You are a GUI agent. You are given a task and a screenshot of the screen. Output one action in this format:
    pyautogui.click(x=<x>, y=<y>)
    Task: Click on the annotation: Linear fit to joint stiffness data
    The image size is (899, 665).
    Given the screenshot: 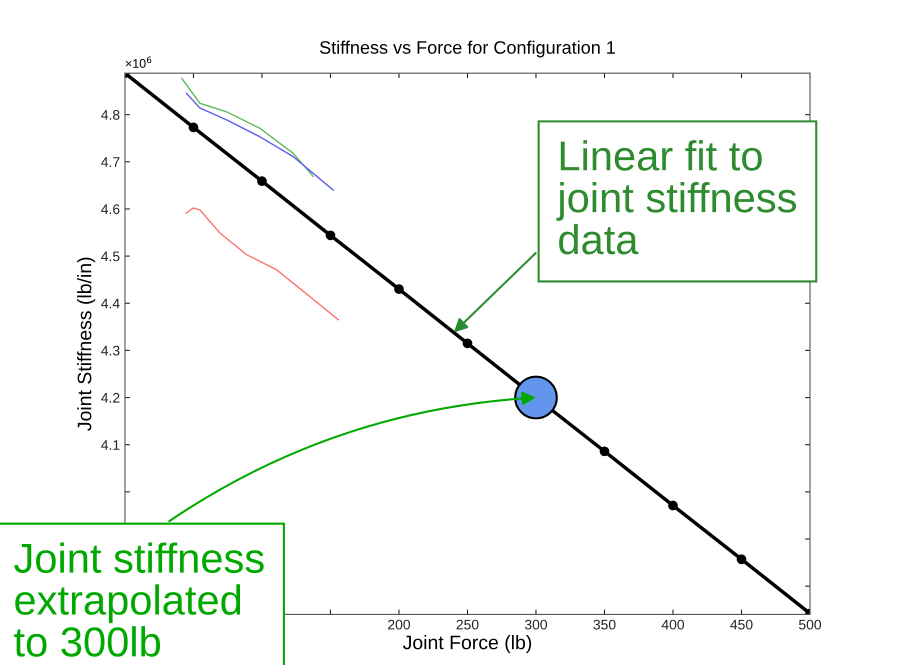 What is the action you would take?
    pyautogui.click(x=676, y=197)
    